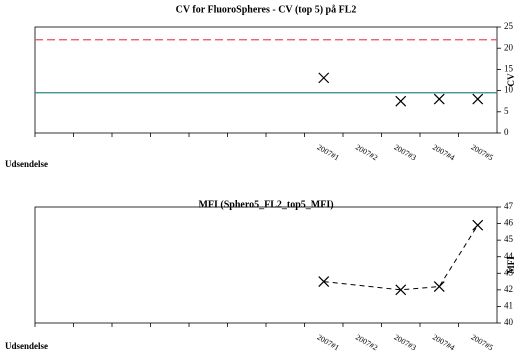 This screenshot has height=352, width=517. I want to click on y-tick-label: 15, so click(509, 68).